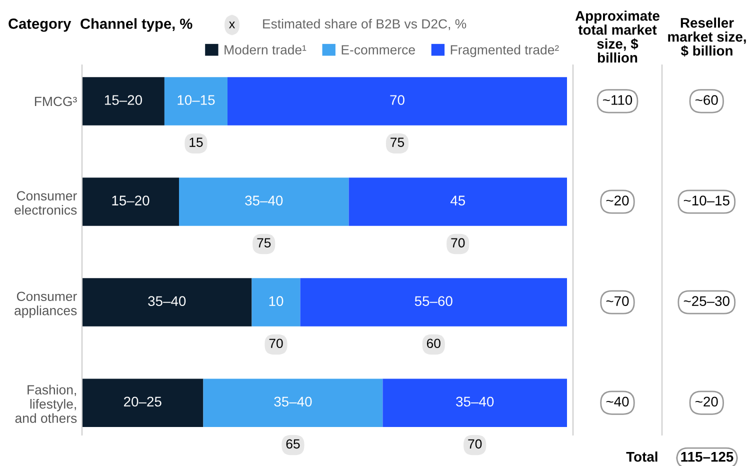 Image resolution: width=752 pixels, height=466 pixels. What do you see at coordinates (45, 305) in the screenshot?
I see `y-tick-label: Consumer appliances` at bounding box center [45, 305].